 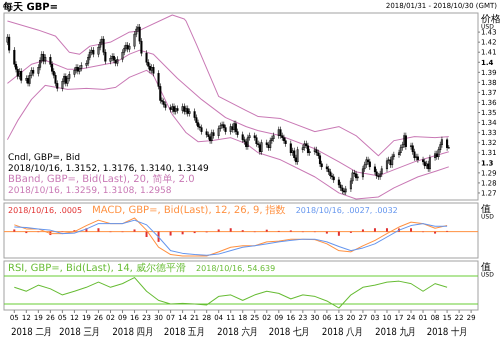 What do you see at coordinates (45, 210) in the screenshot?
I see `text: 2018/10/16, .0005` at bounding box center [45, 210].